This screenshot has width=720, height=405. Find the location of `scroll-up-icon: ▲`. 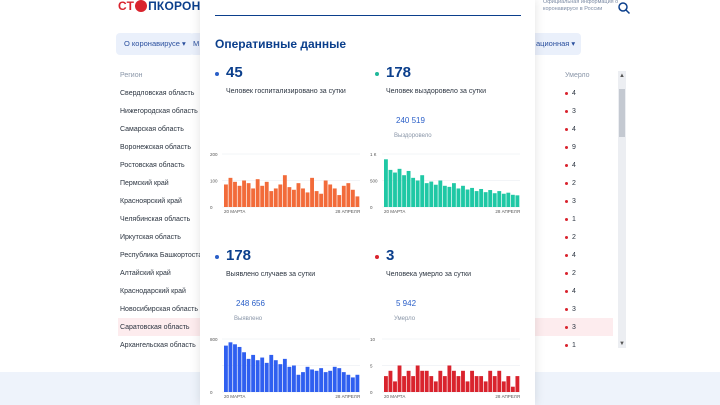

scroll-up-icon: ▲ is located at coordinates (622, 76).